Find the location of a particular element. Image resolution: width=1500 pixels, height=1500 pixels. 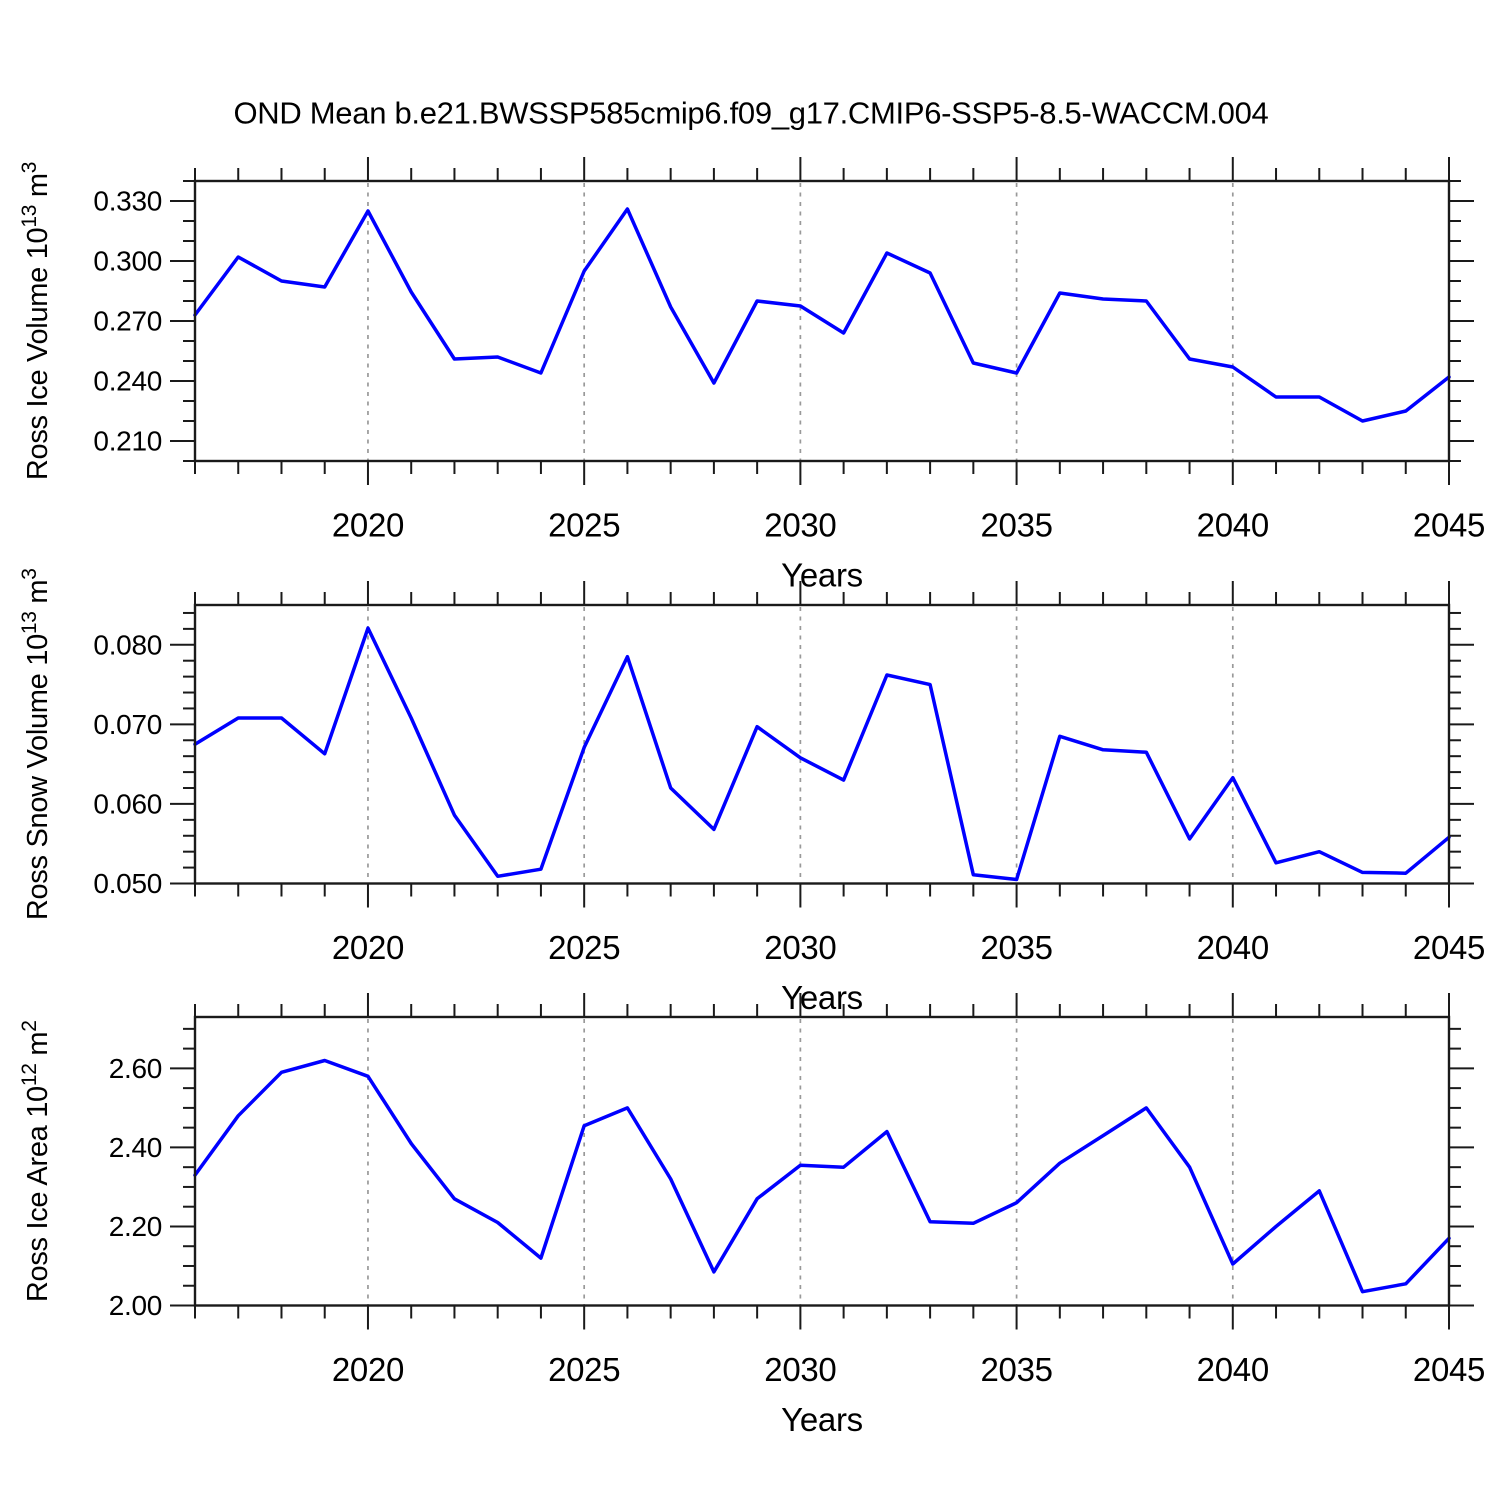

ytick-label: 2.00 is located at coordinates (135, 1305).